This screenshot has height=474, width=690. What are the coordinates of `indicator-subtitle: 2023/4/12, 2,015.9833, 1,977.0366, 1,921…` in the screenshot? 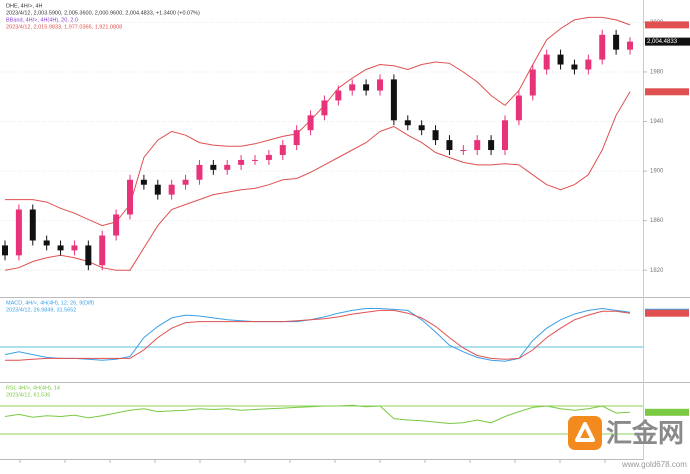 It's located at (64, 27).